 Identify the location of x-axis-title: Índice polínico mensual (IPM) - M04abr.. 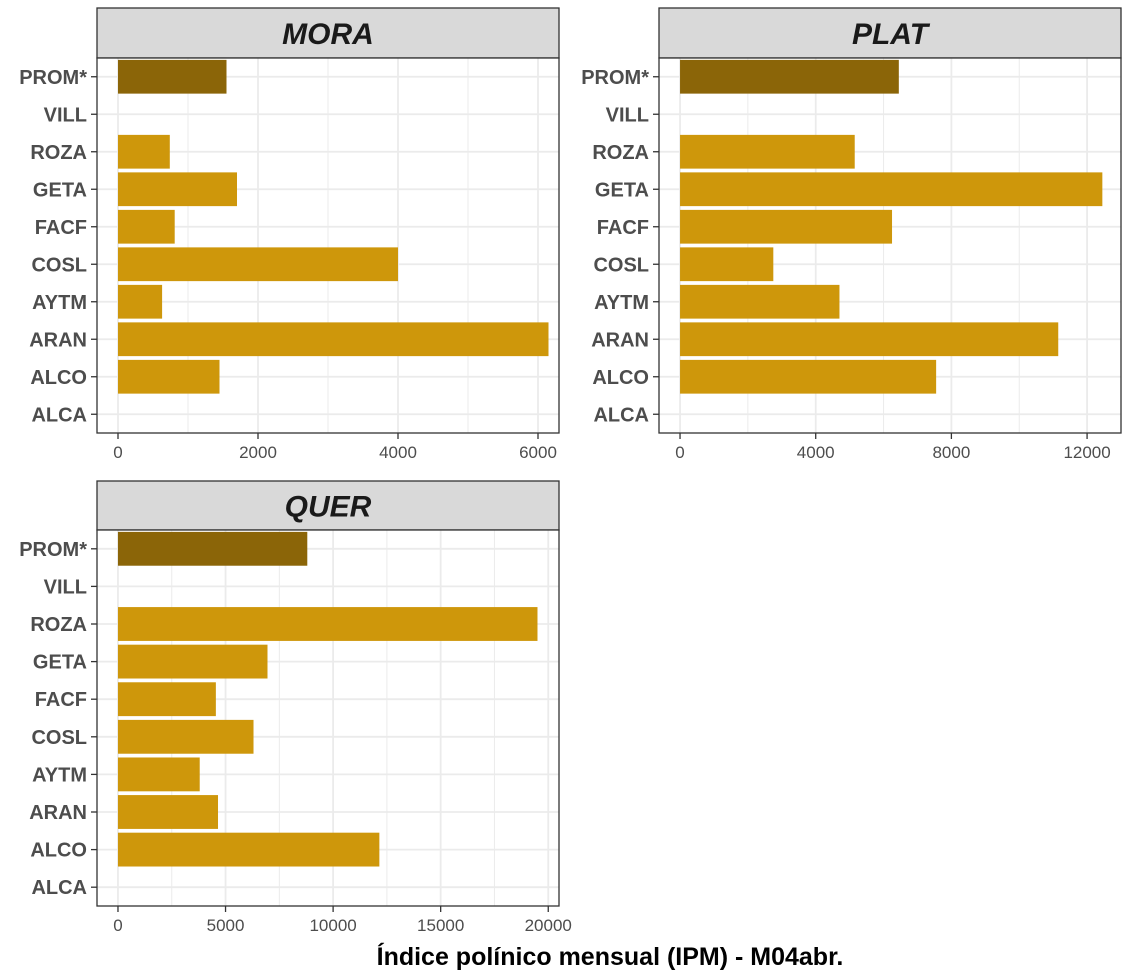
(610, 956).